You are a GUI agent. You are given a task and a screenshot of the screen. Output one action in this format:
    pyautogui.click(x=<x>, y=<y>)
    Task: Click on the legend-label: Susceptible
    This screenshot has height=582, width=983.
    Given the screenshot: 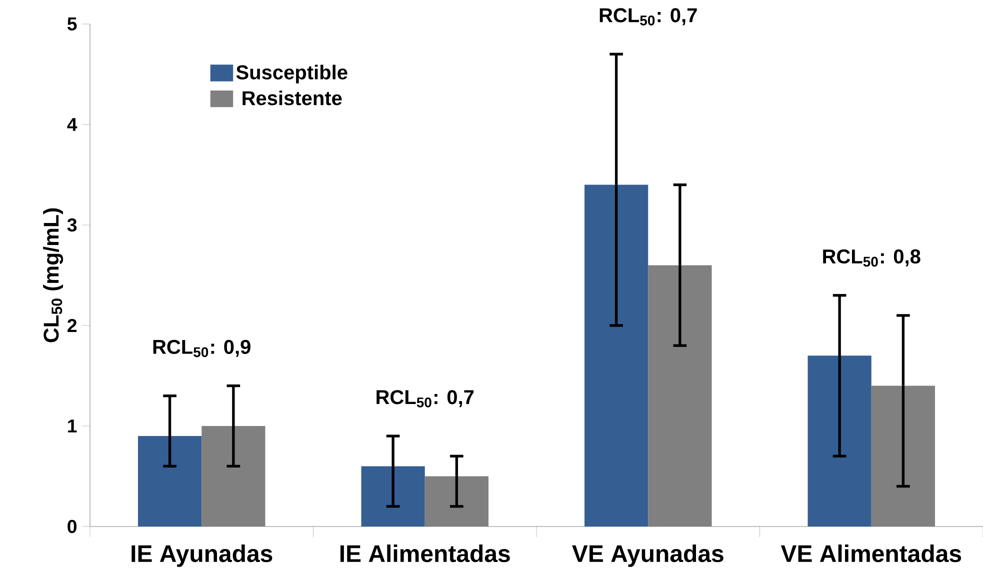 What is the action you would take?
    pyautogui.click(x=292, y=74)
    